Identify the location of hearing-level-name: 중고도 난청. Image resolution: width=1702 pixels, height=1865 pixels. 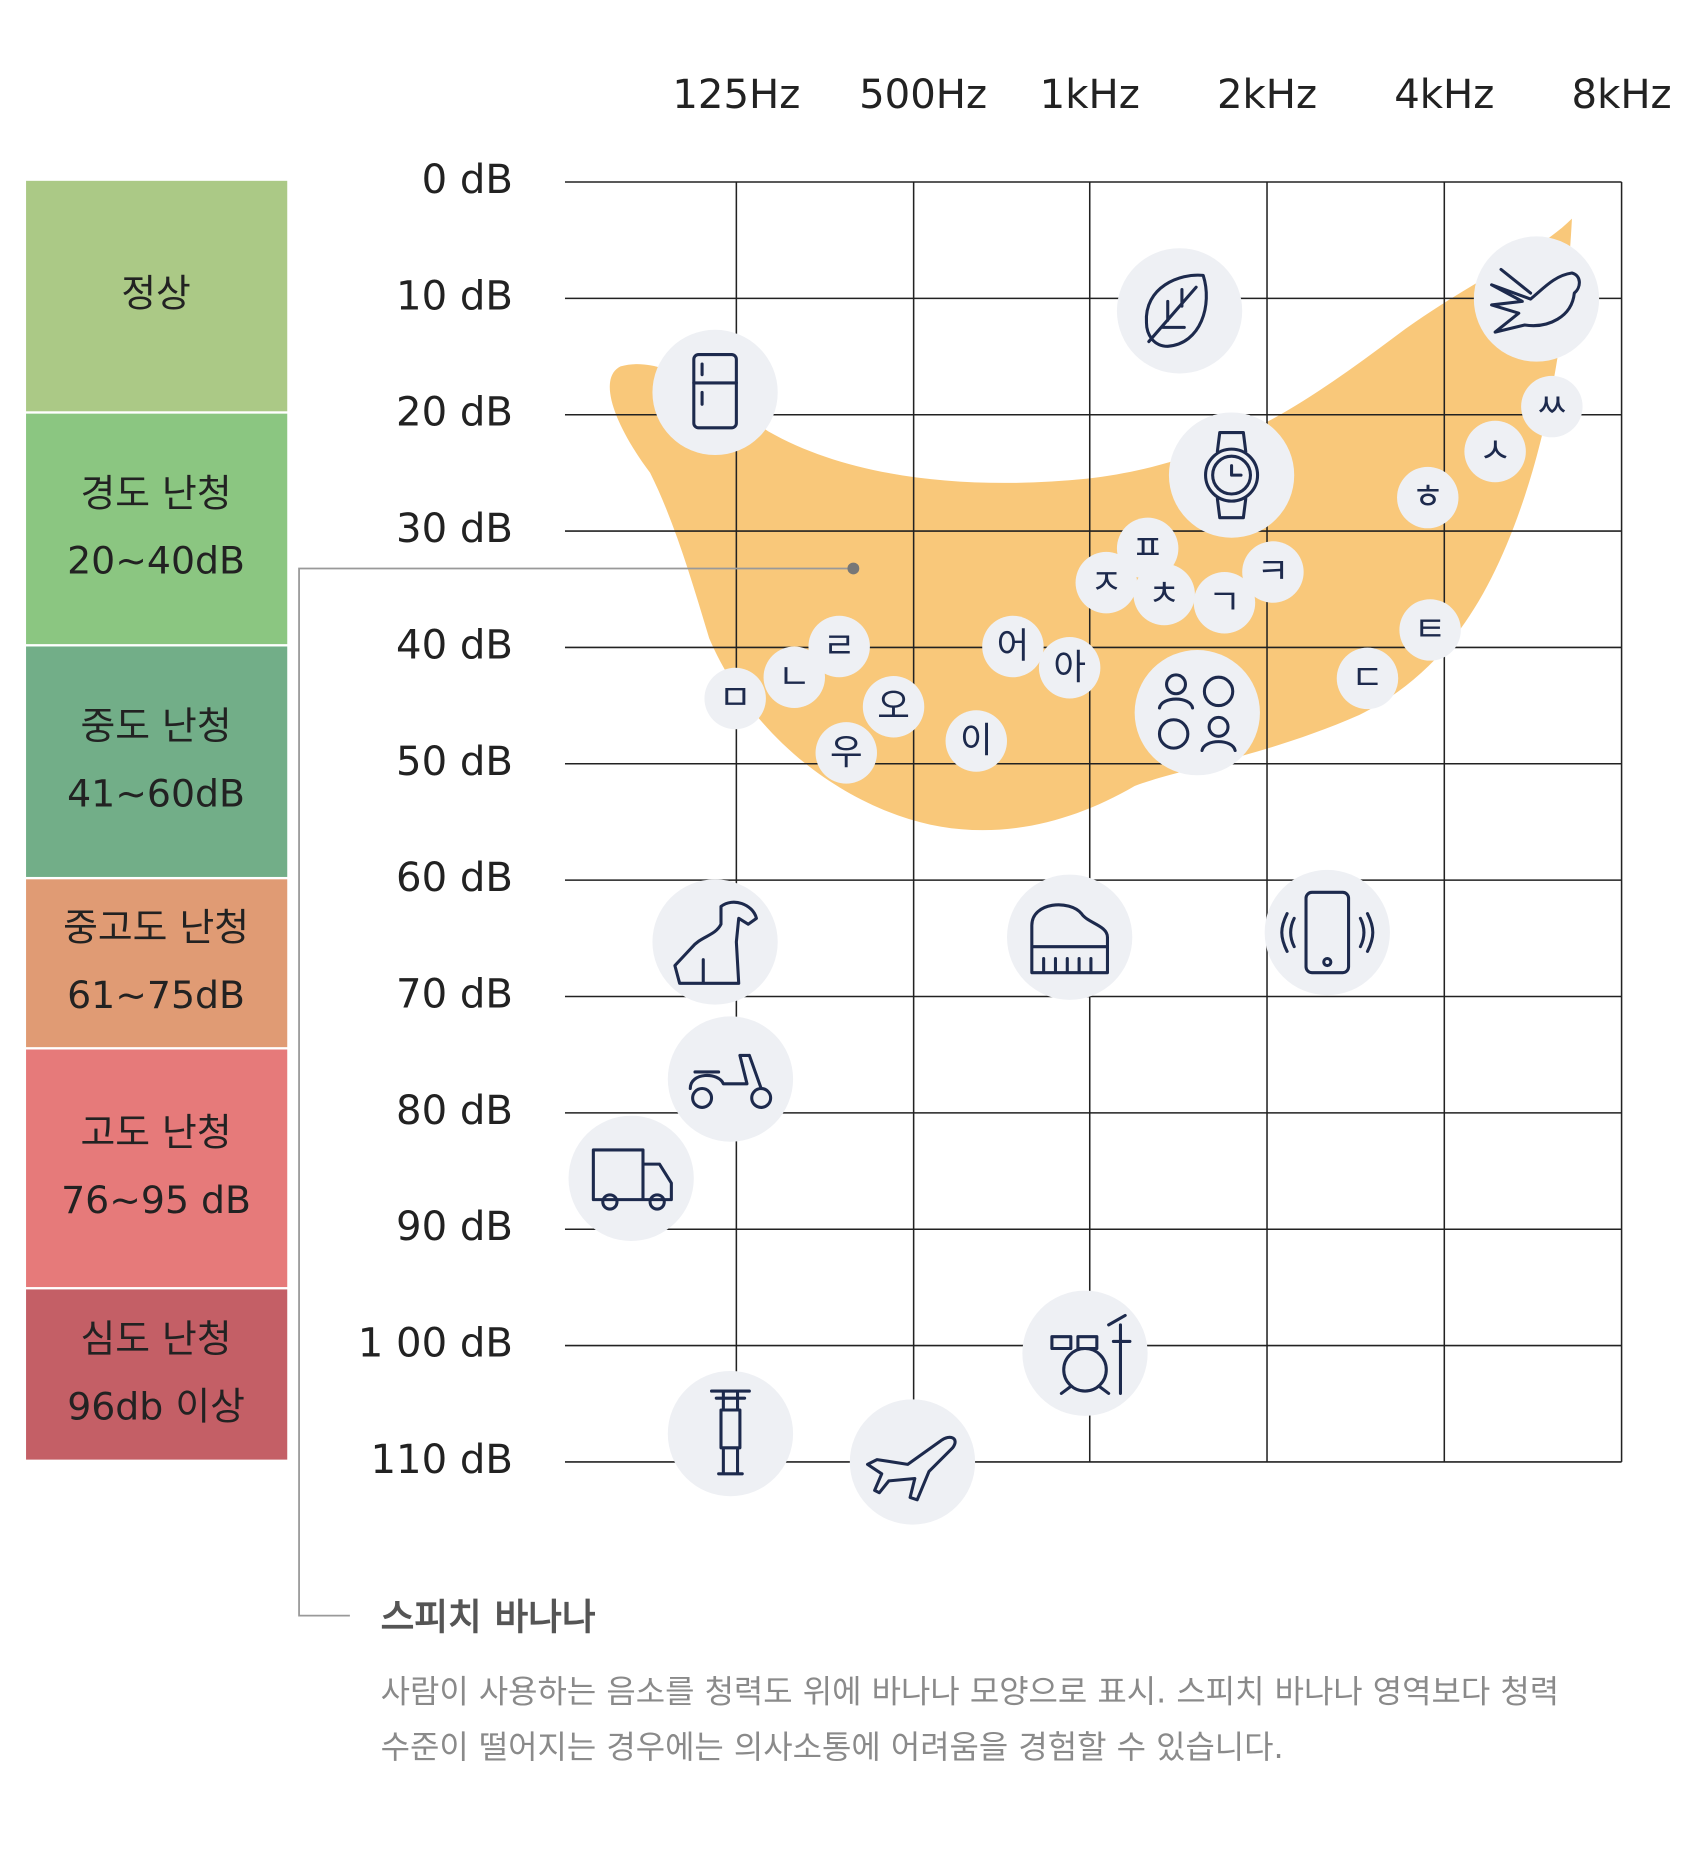
(156, 928).